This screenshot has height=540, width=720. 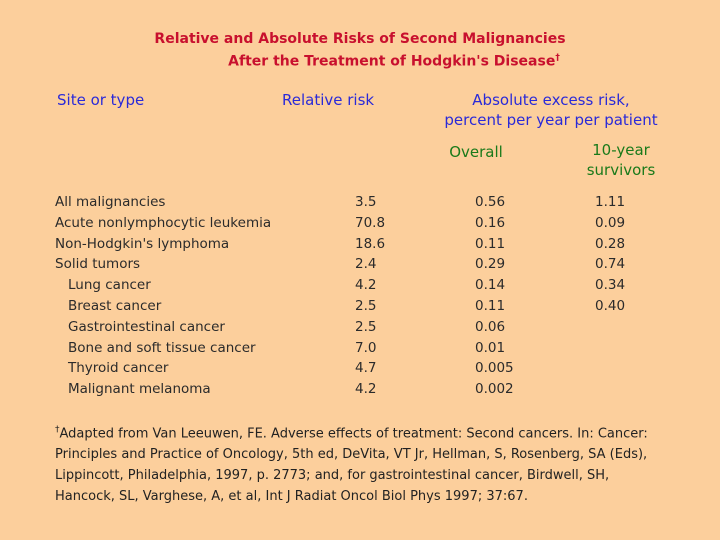 I want to click on row-overall-risk: 0.14, so click(x=490, y=285).